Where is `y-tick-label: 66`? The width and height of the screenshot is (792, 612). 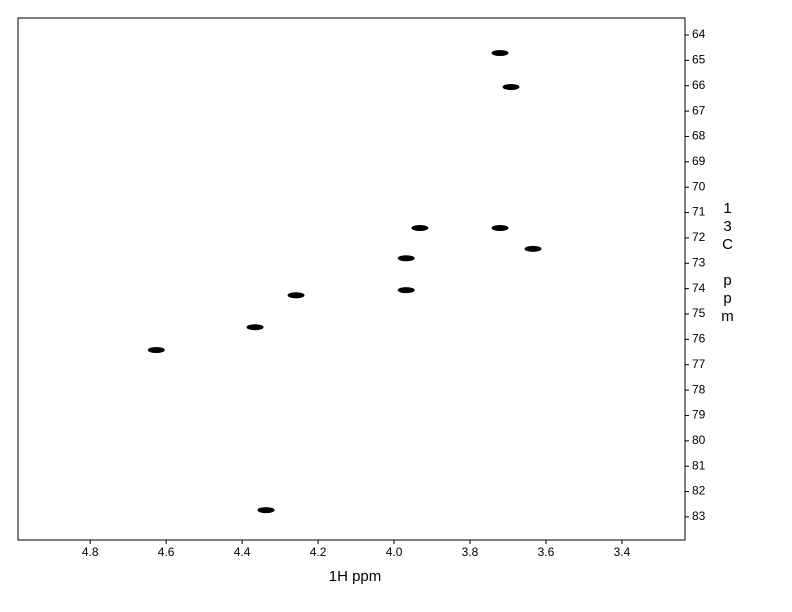
y-tick-label: 66 is located at coordinates (699, 85).